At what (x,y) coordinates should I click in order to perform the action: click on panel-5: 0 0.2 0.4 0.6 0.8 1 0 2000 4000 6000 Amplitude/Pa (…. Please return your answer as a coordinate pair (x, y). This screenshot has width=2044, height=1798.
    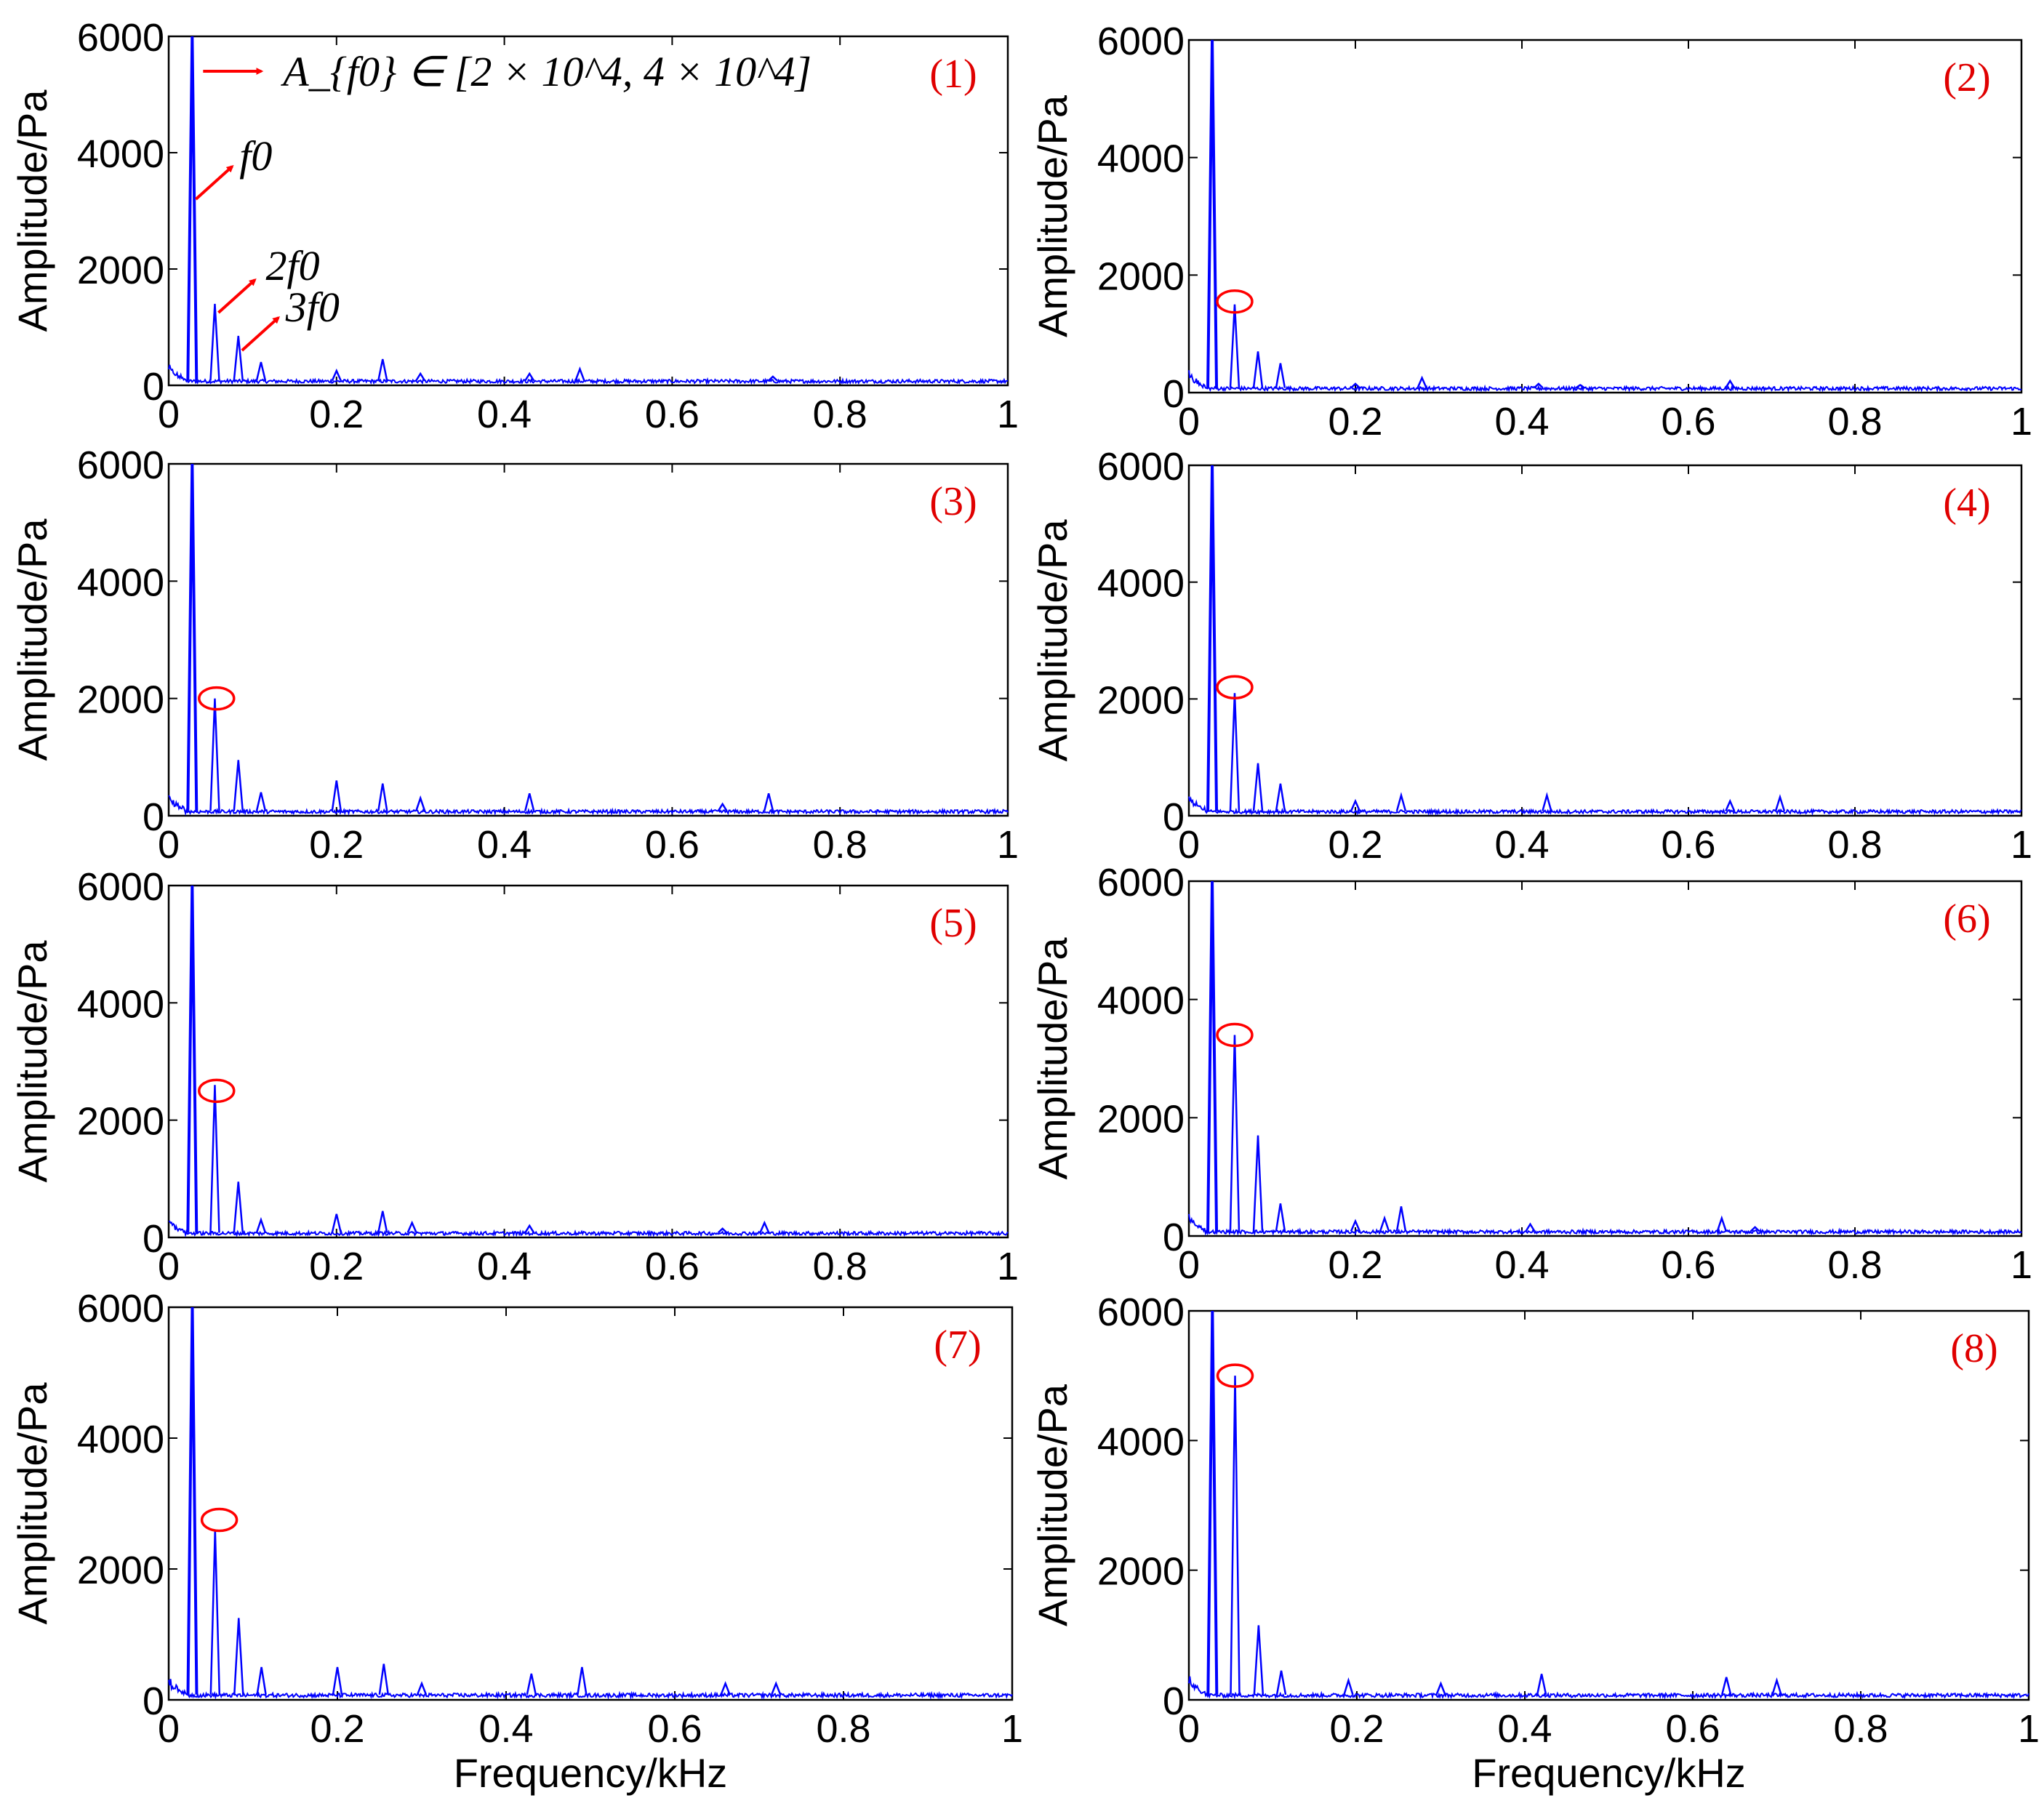
    Looking at the image, I should click on (514, 1077).